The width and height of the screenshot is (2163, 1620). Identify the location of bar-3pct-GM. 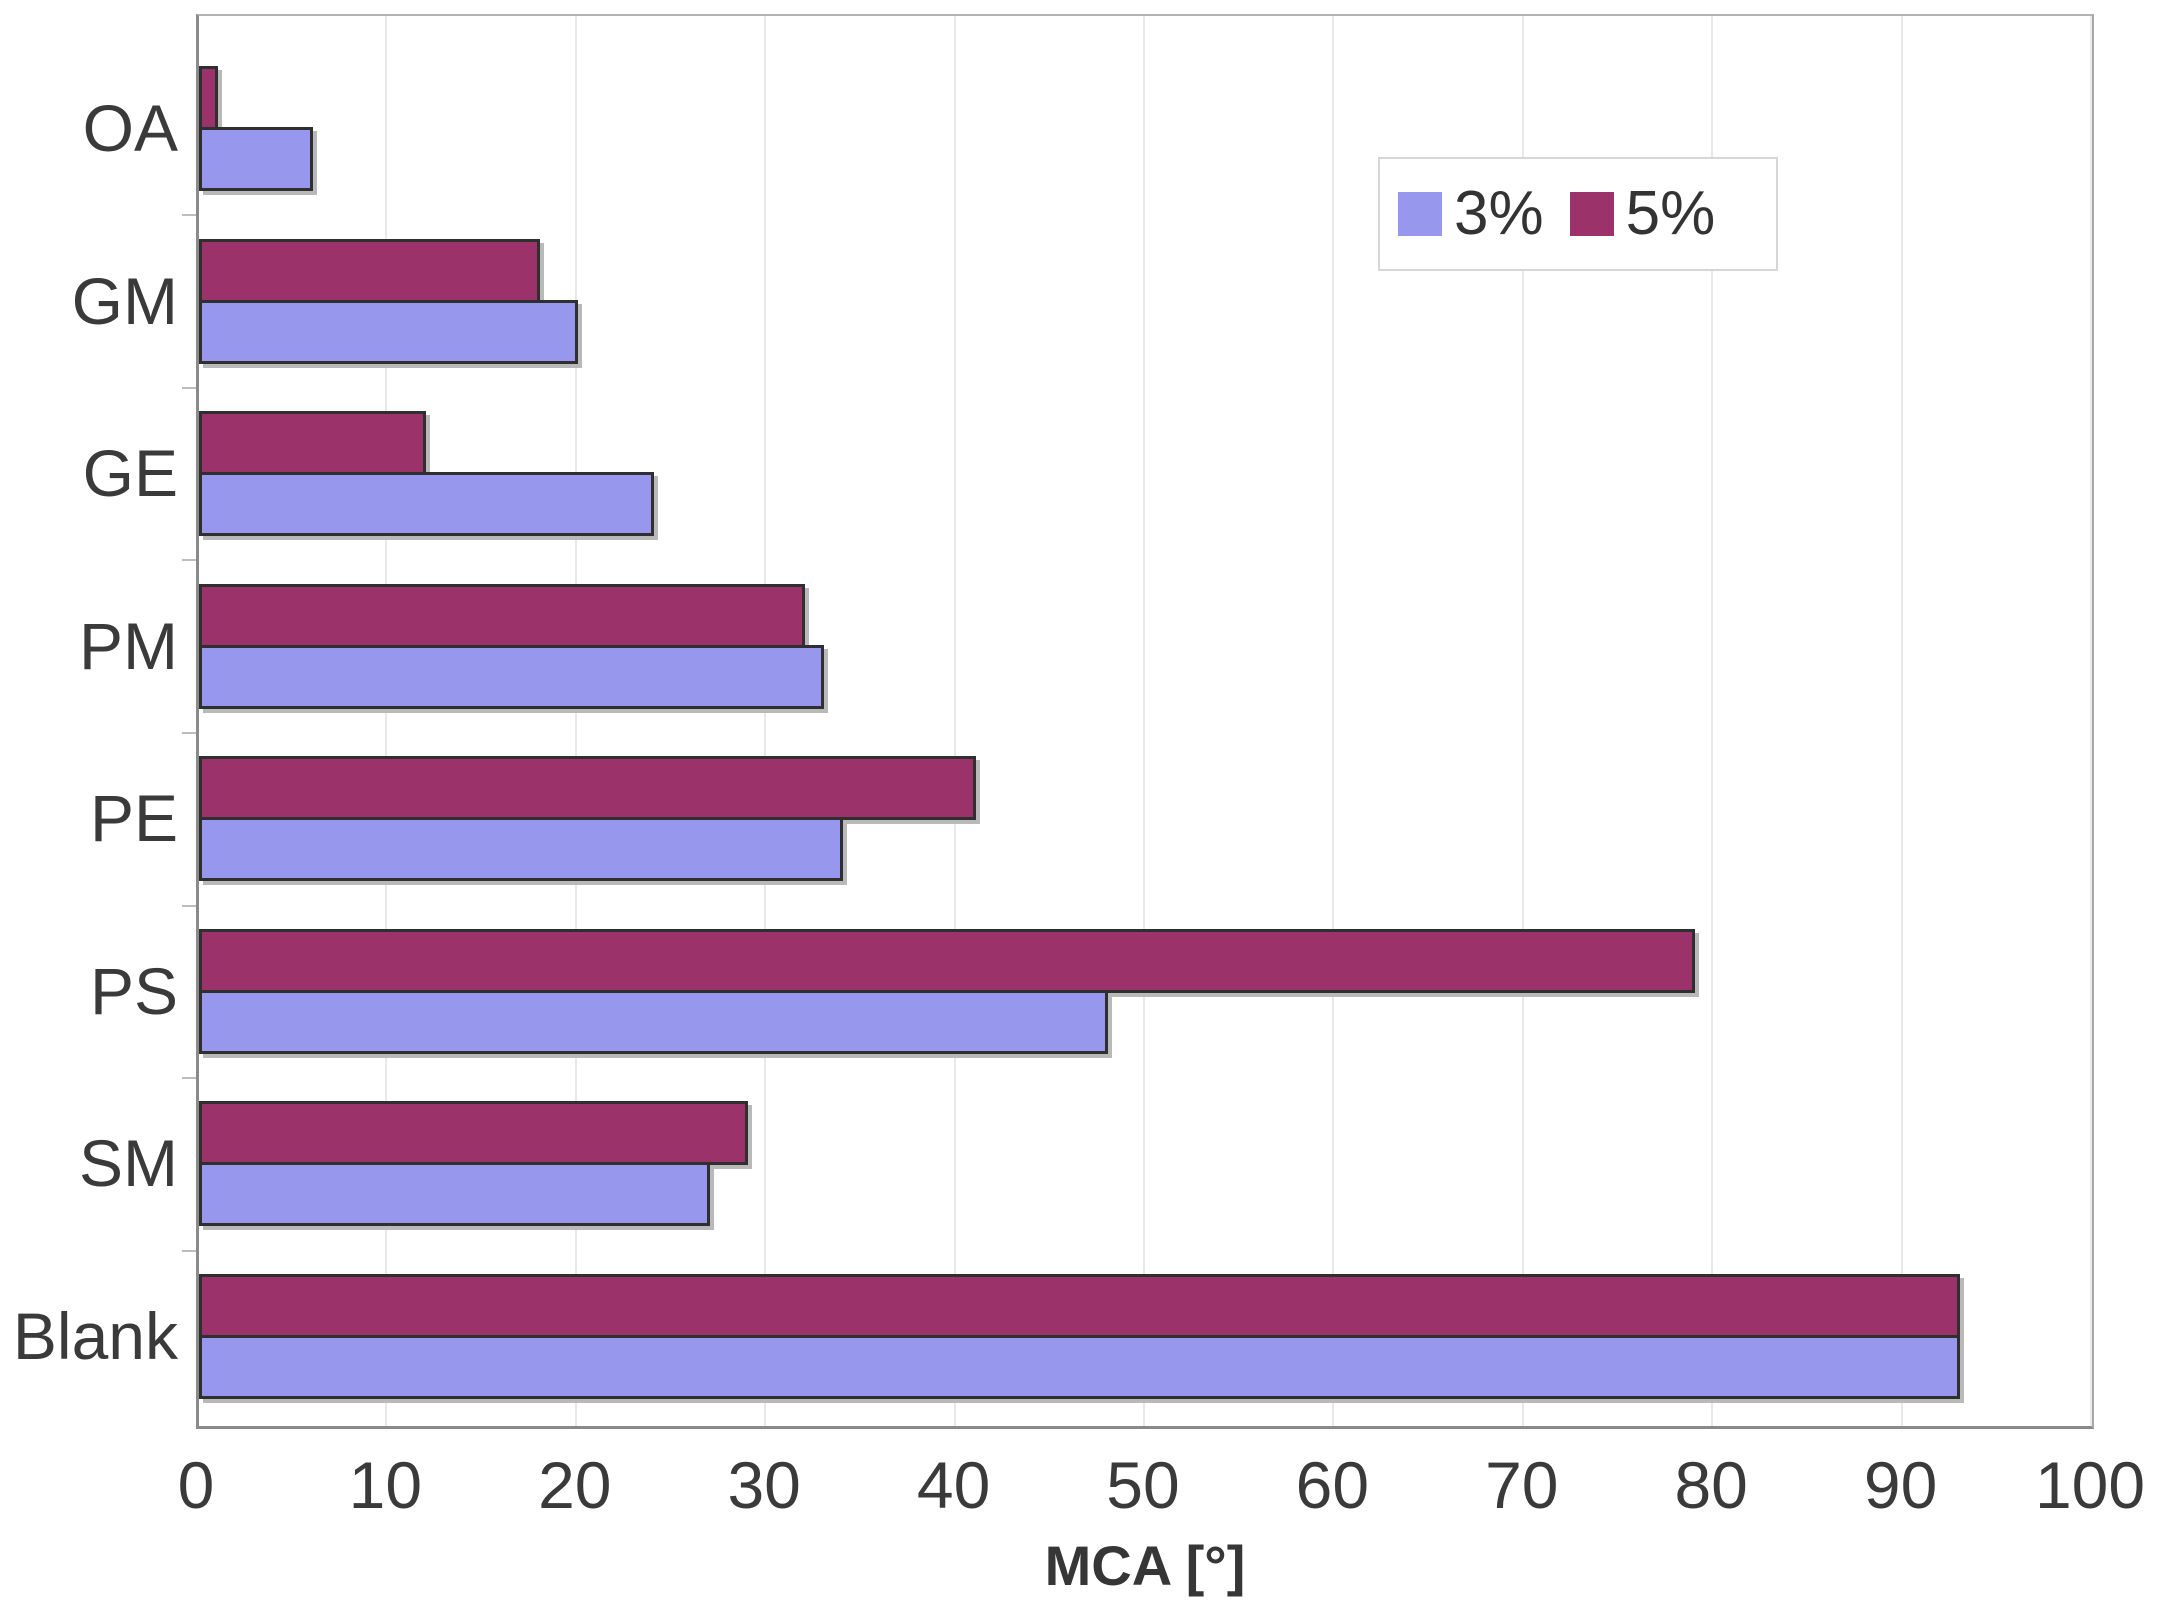
(388, 331).